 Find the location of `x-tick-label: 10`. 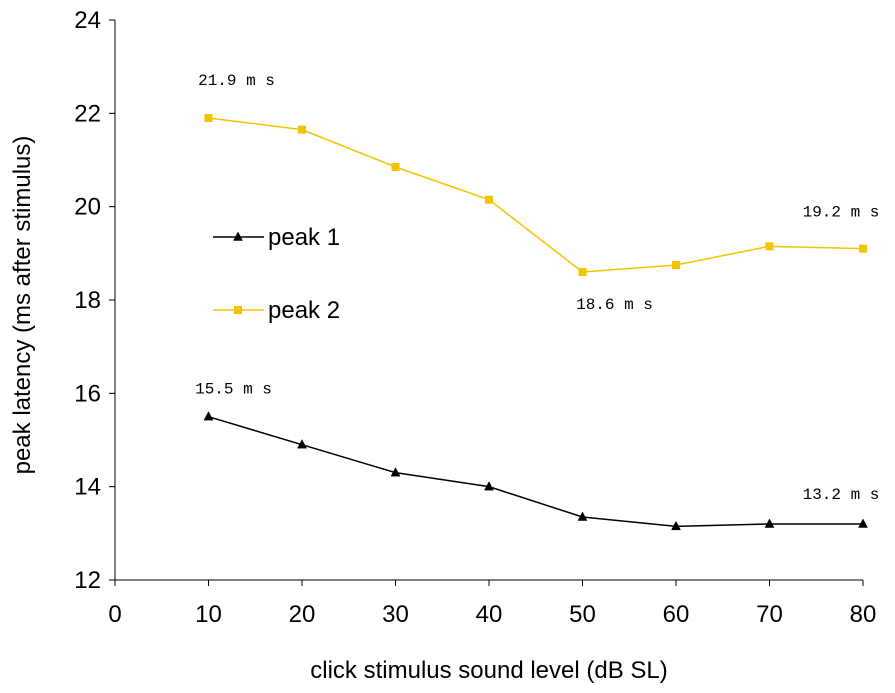

x-tick-label: 10 is located at coordinates (208, 614).